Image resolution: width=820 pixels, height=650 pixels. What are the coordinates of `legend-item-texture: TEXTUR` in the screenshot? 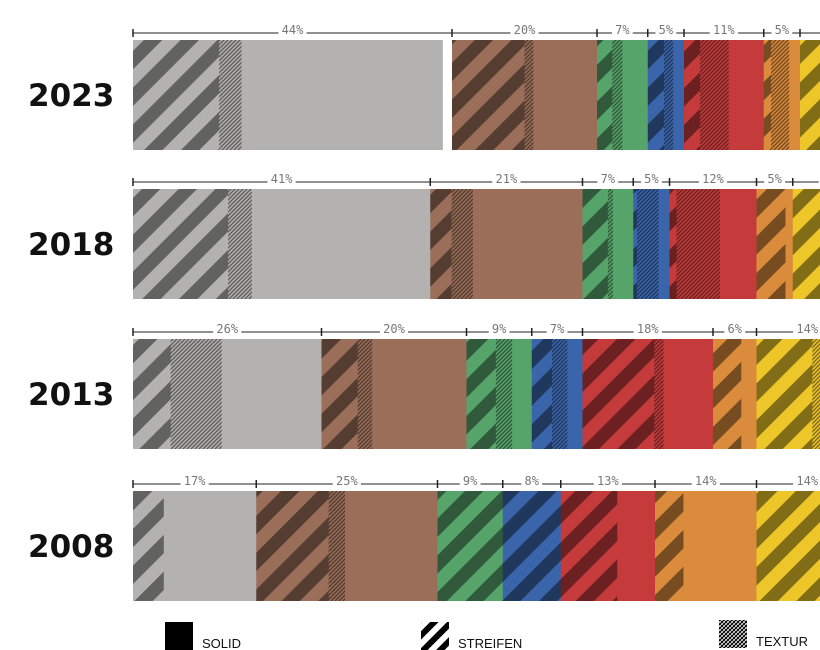 It's located at (763, 634).